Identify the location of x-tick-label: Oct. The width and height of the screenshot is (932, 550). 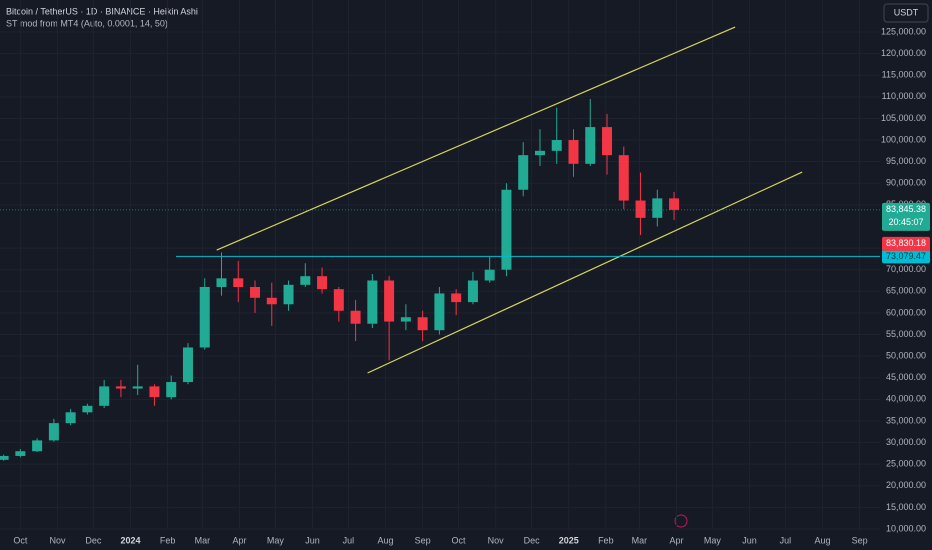
(459, 540).